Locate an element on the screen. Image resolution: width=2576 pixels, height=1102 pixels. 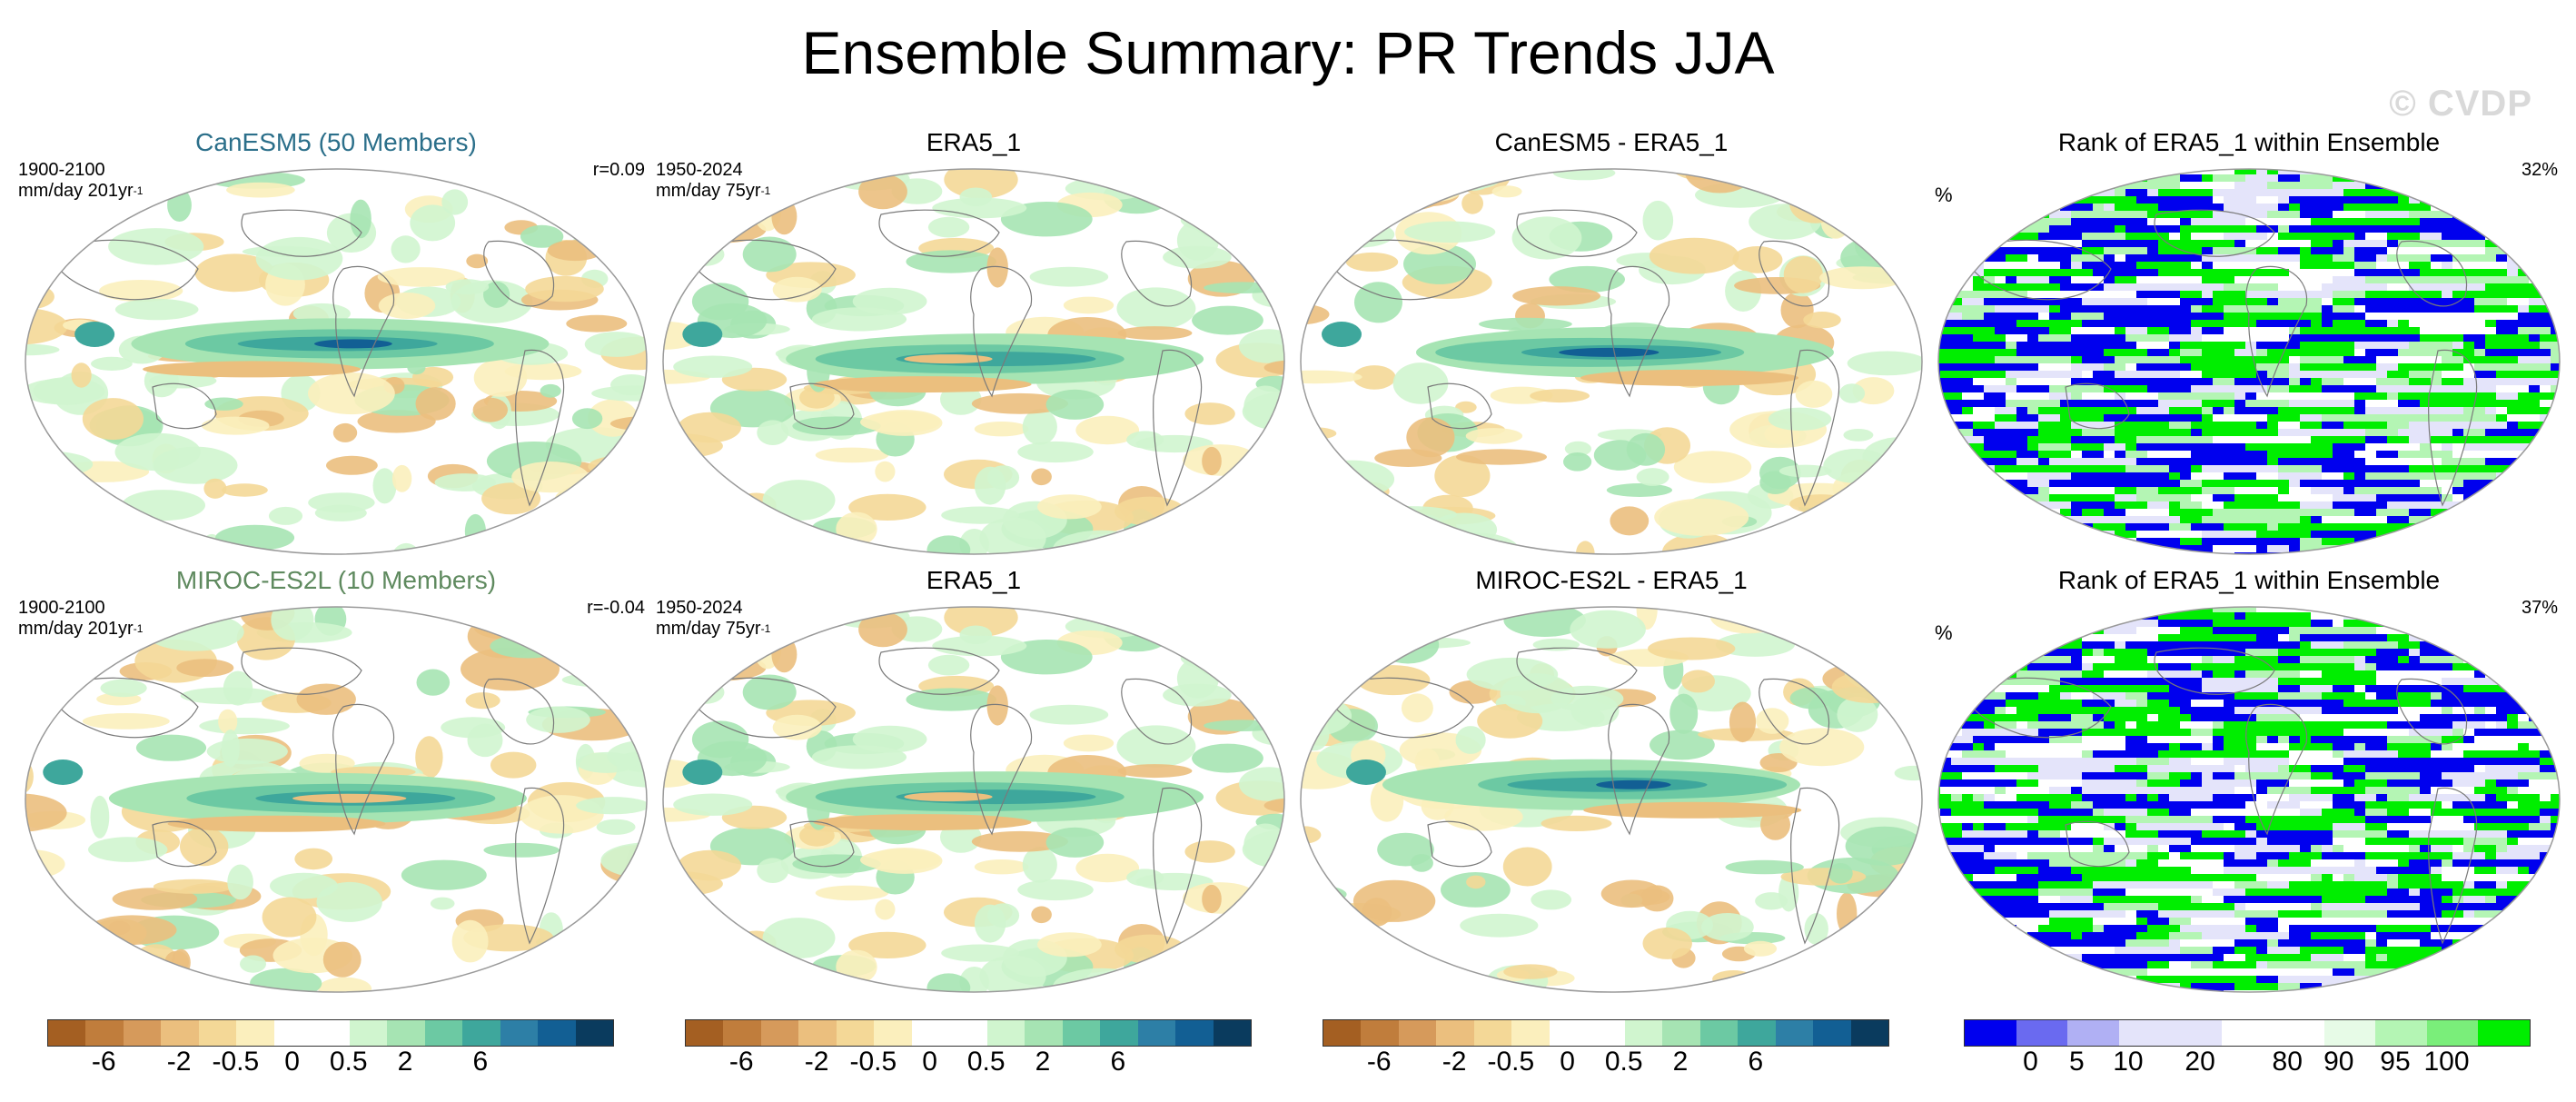
map-diff-row2 is located at coordinates (1611, 799).